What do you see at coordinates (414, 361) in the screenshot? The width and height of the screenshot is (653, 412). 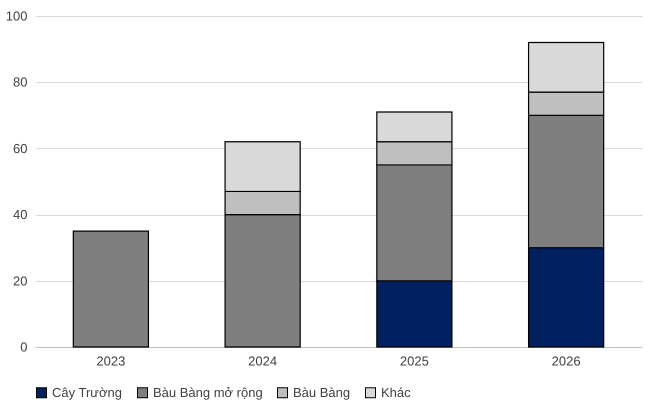 I see `x-tick-label: 2025` at bounding box center [414, 361].